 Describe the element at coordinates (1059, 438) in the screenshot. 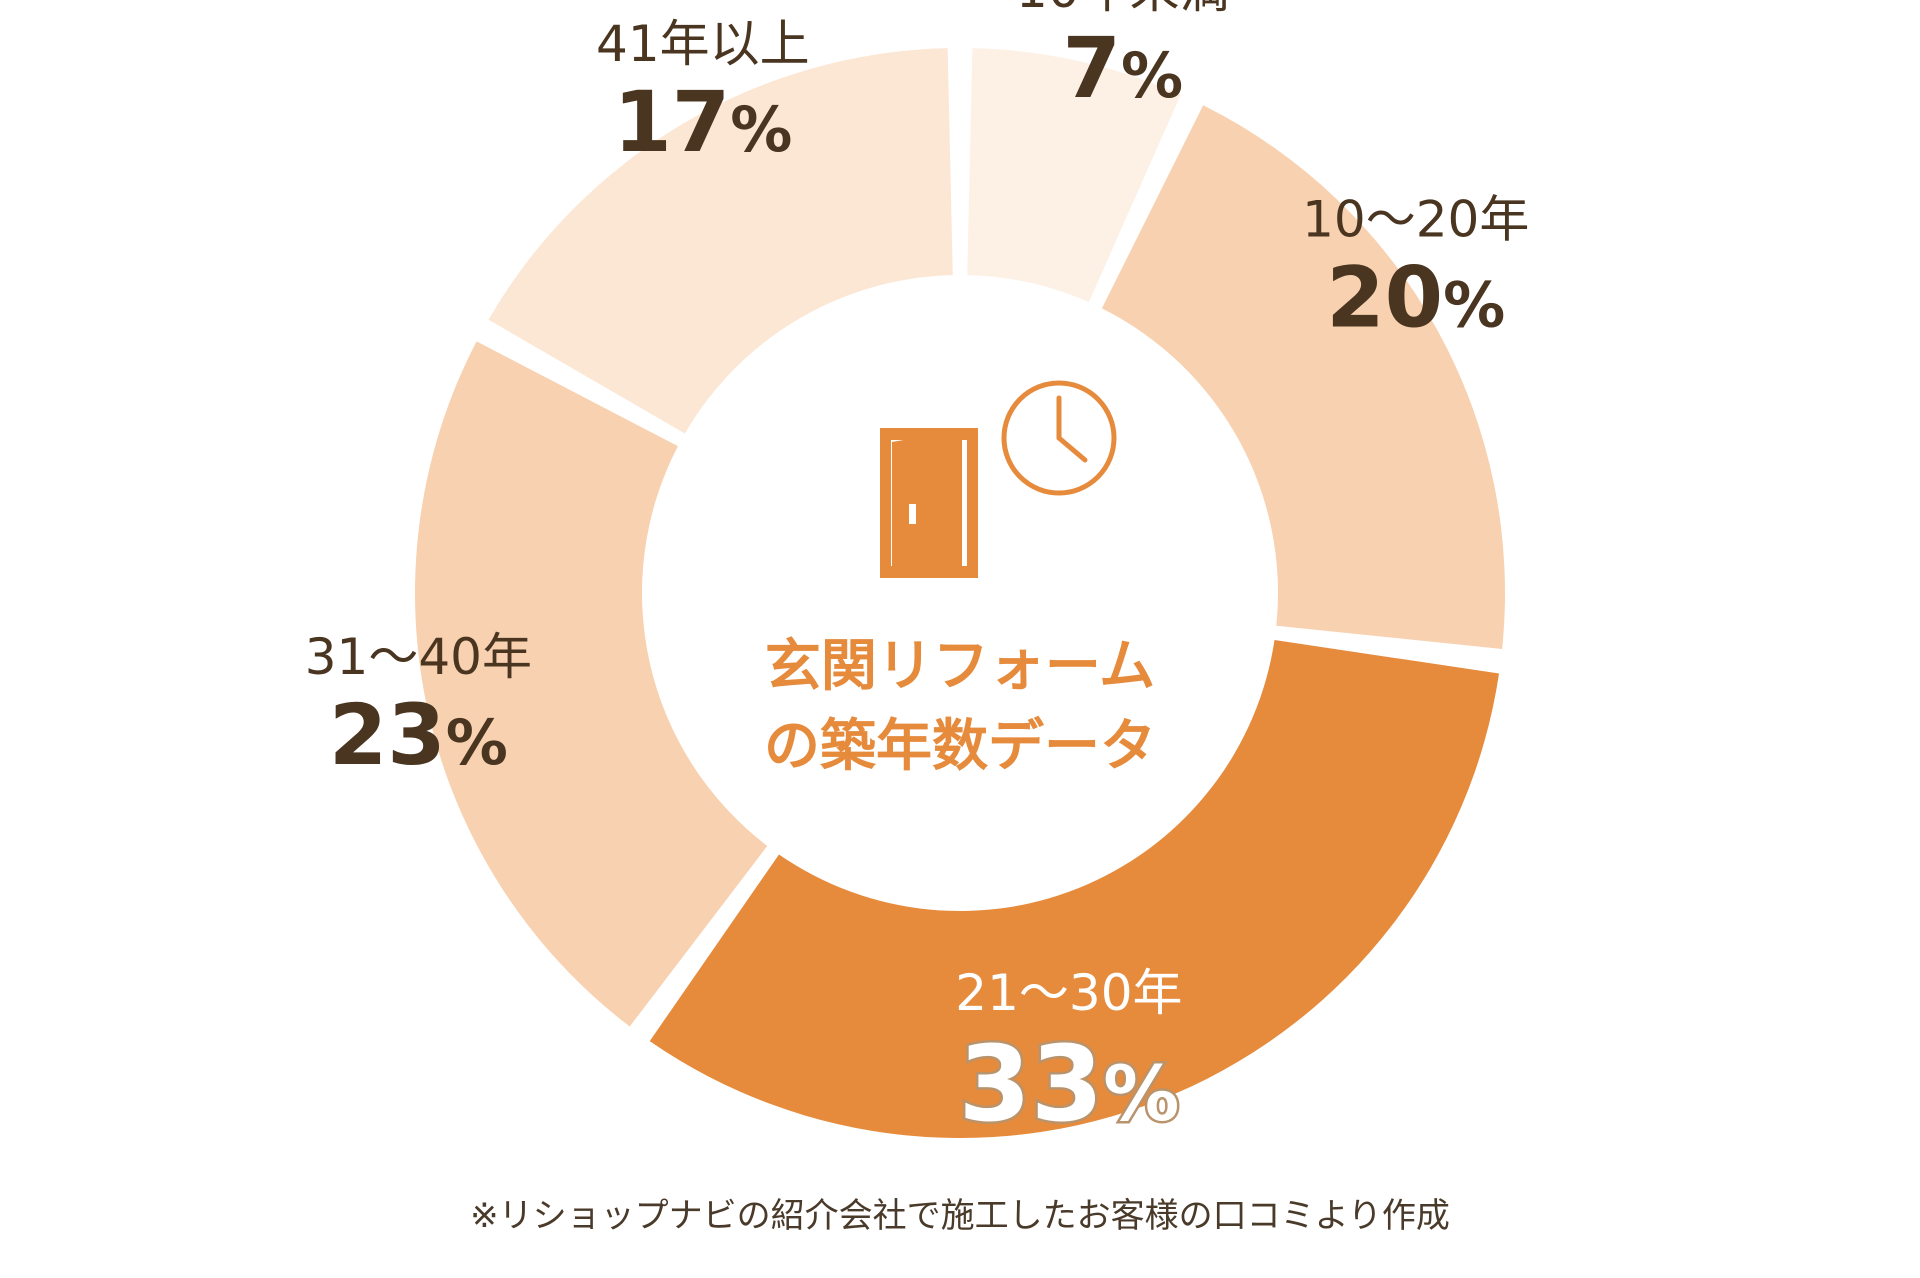

I see `clock-icon` at that location.